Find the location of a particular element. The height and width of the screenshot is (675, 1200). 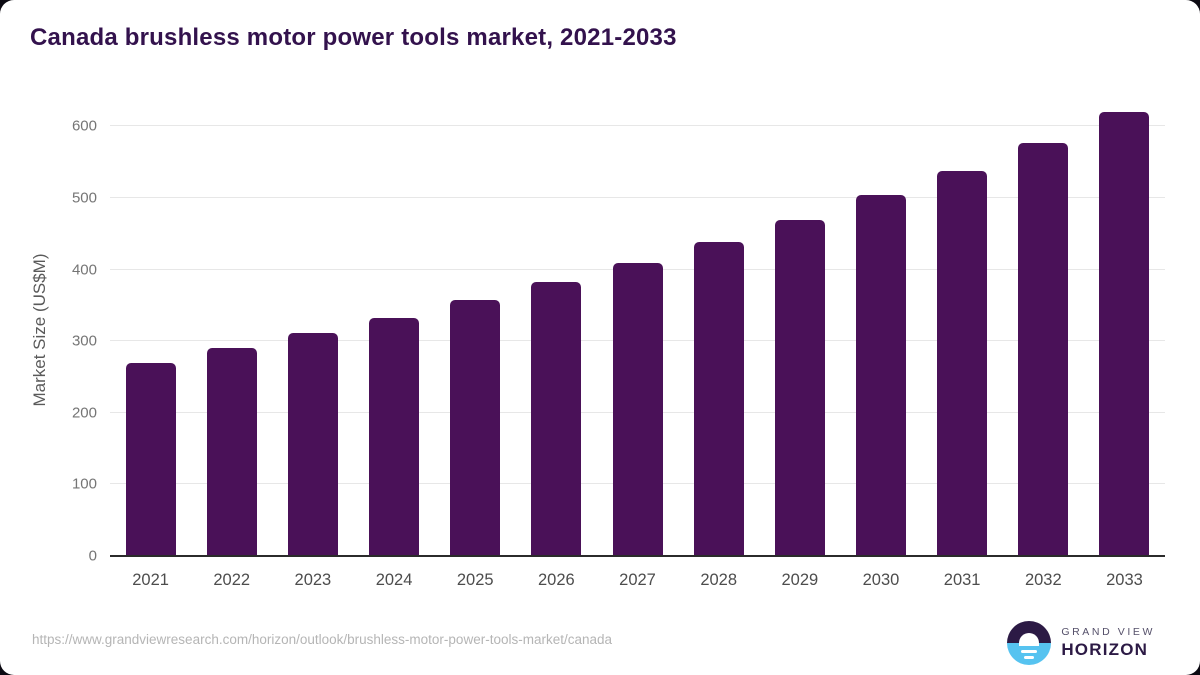

y-tick-label-500: 500 is located at coordinates (84, 198).